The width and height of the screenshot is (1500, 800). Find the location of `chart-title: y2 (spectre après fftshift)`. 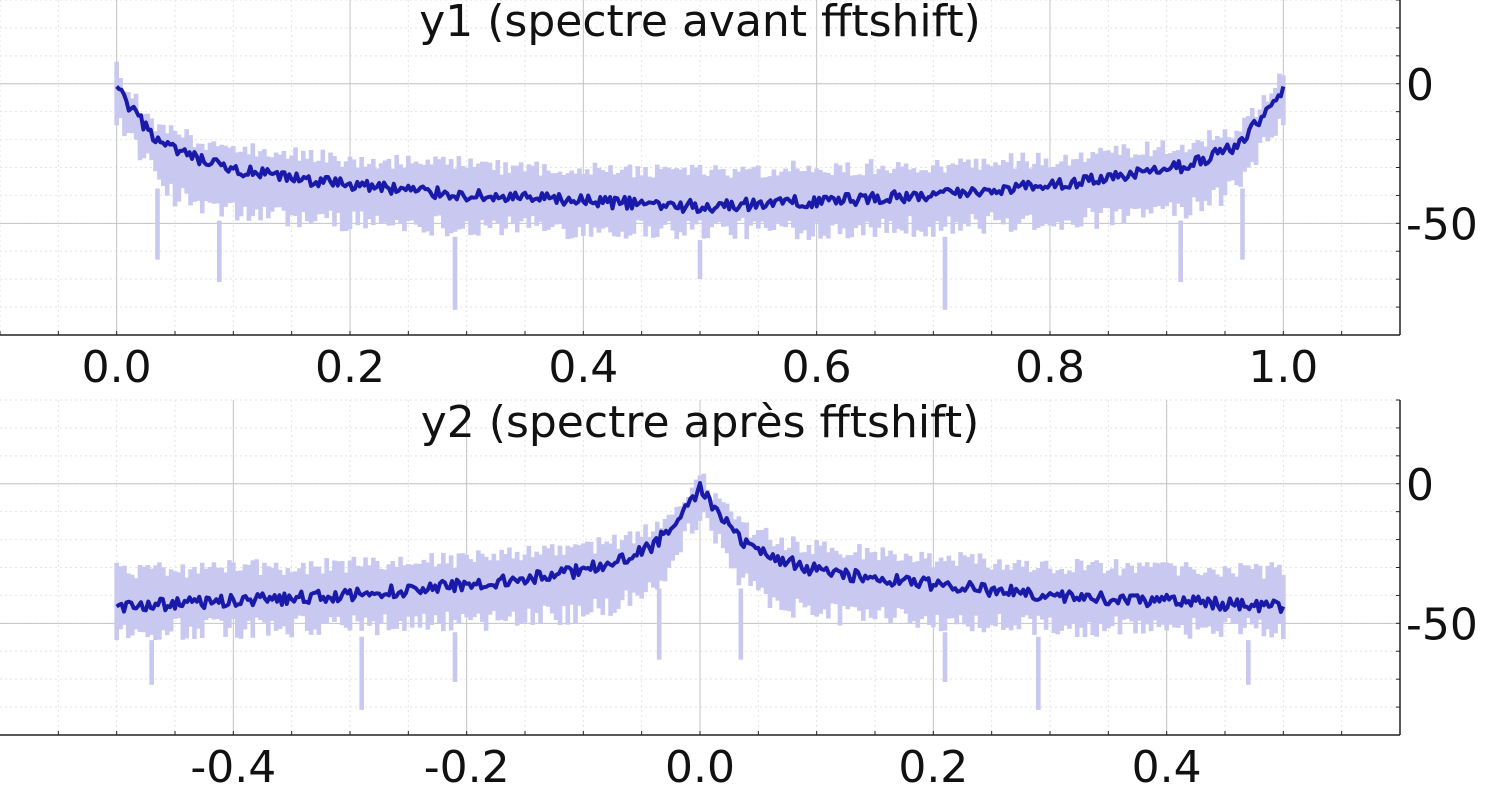

chart-title: y2 (spectre après fftshift) is located at coordinates (700, 422).